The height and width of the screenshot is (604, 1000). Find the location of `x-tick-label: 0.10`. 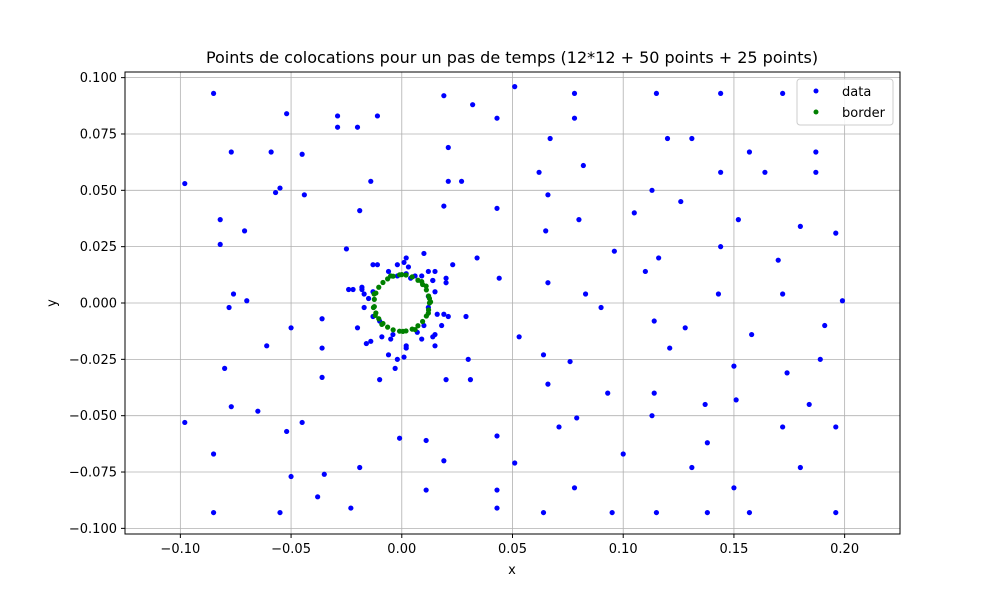

x-tick-label: 0.10 is located at coordinates (623, 549).